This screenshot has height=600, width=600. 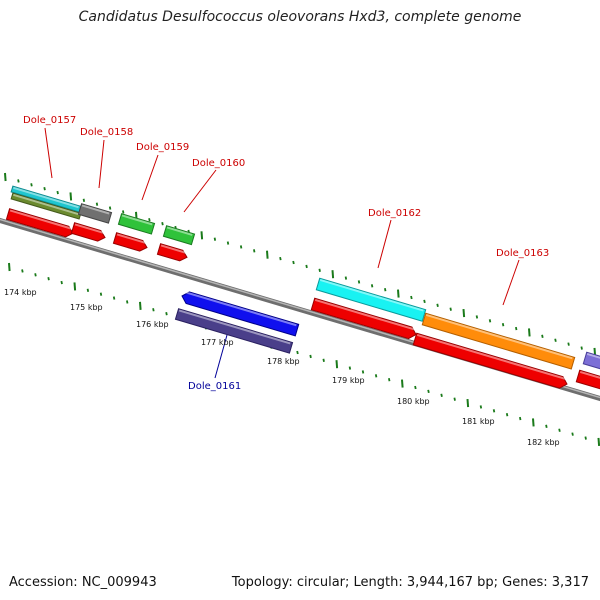 I want to click on gene-bar-dole-0157-b, so click(x=46, y=206).